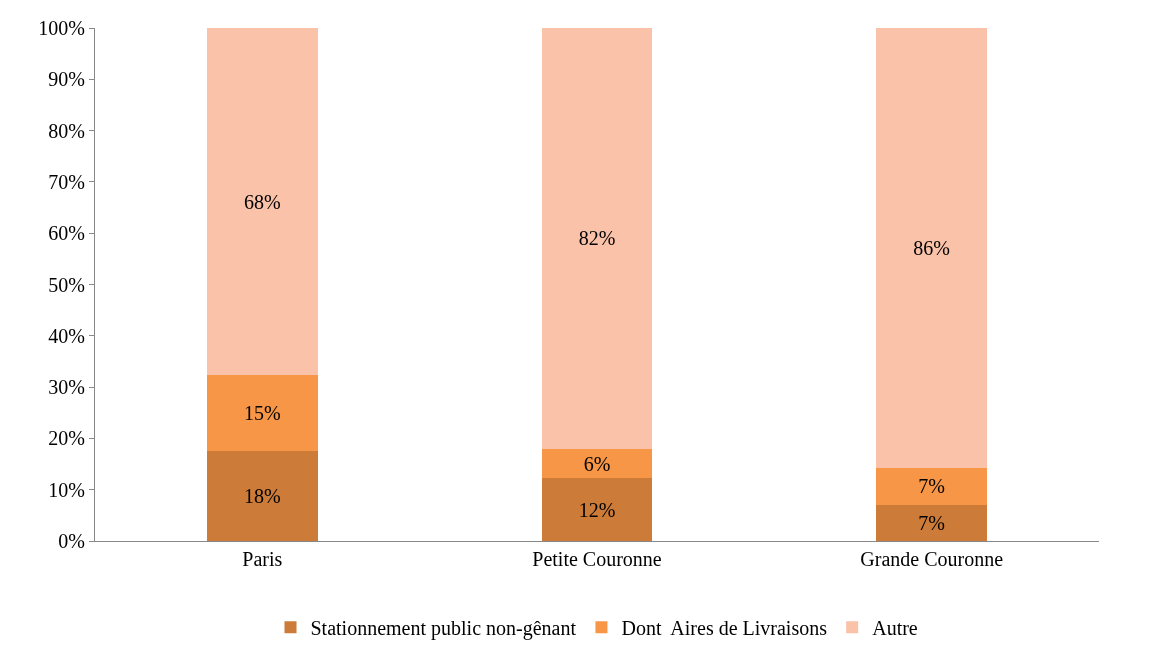 This screenshot has height=659, width=1159. What do you see at coordinates (724, 627) in the screenshot?
I see `legend-label: Dont Aires de Livraisons` at bounding box center [724, 627].